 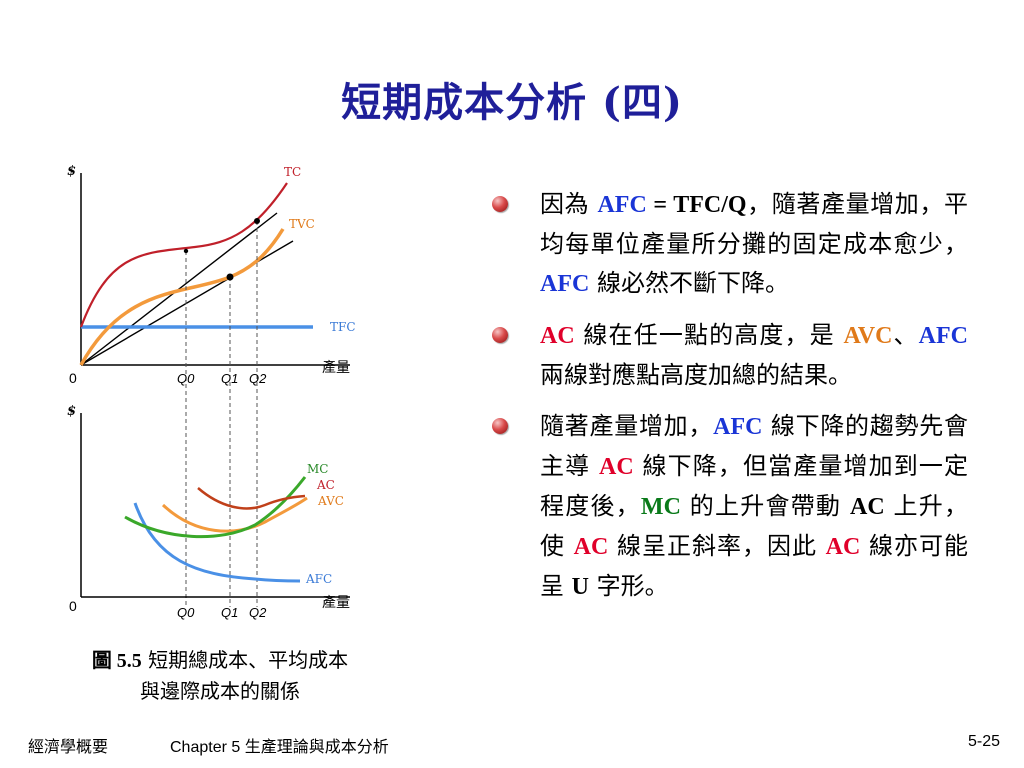 What do you see at coordinates (251, 498) in the screenshot?
I see `ac-curve` at bounding box center [251, 498].